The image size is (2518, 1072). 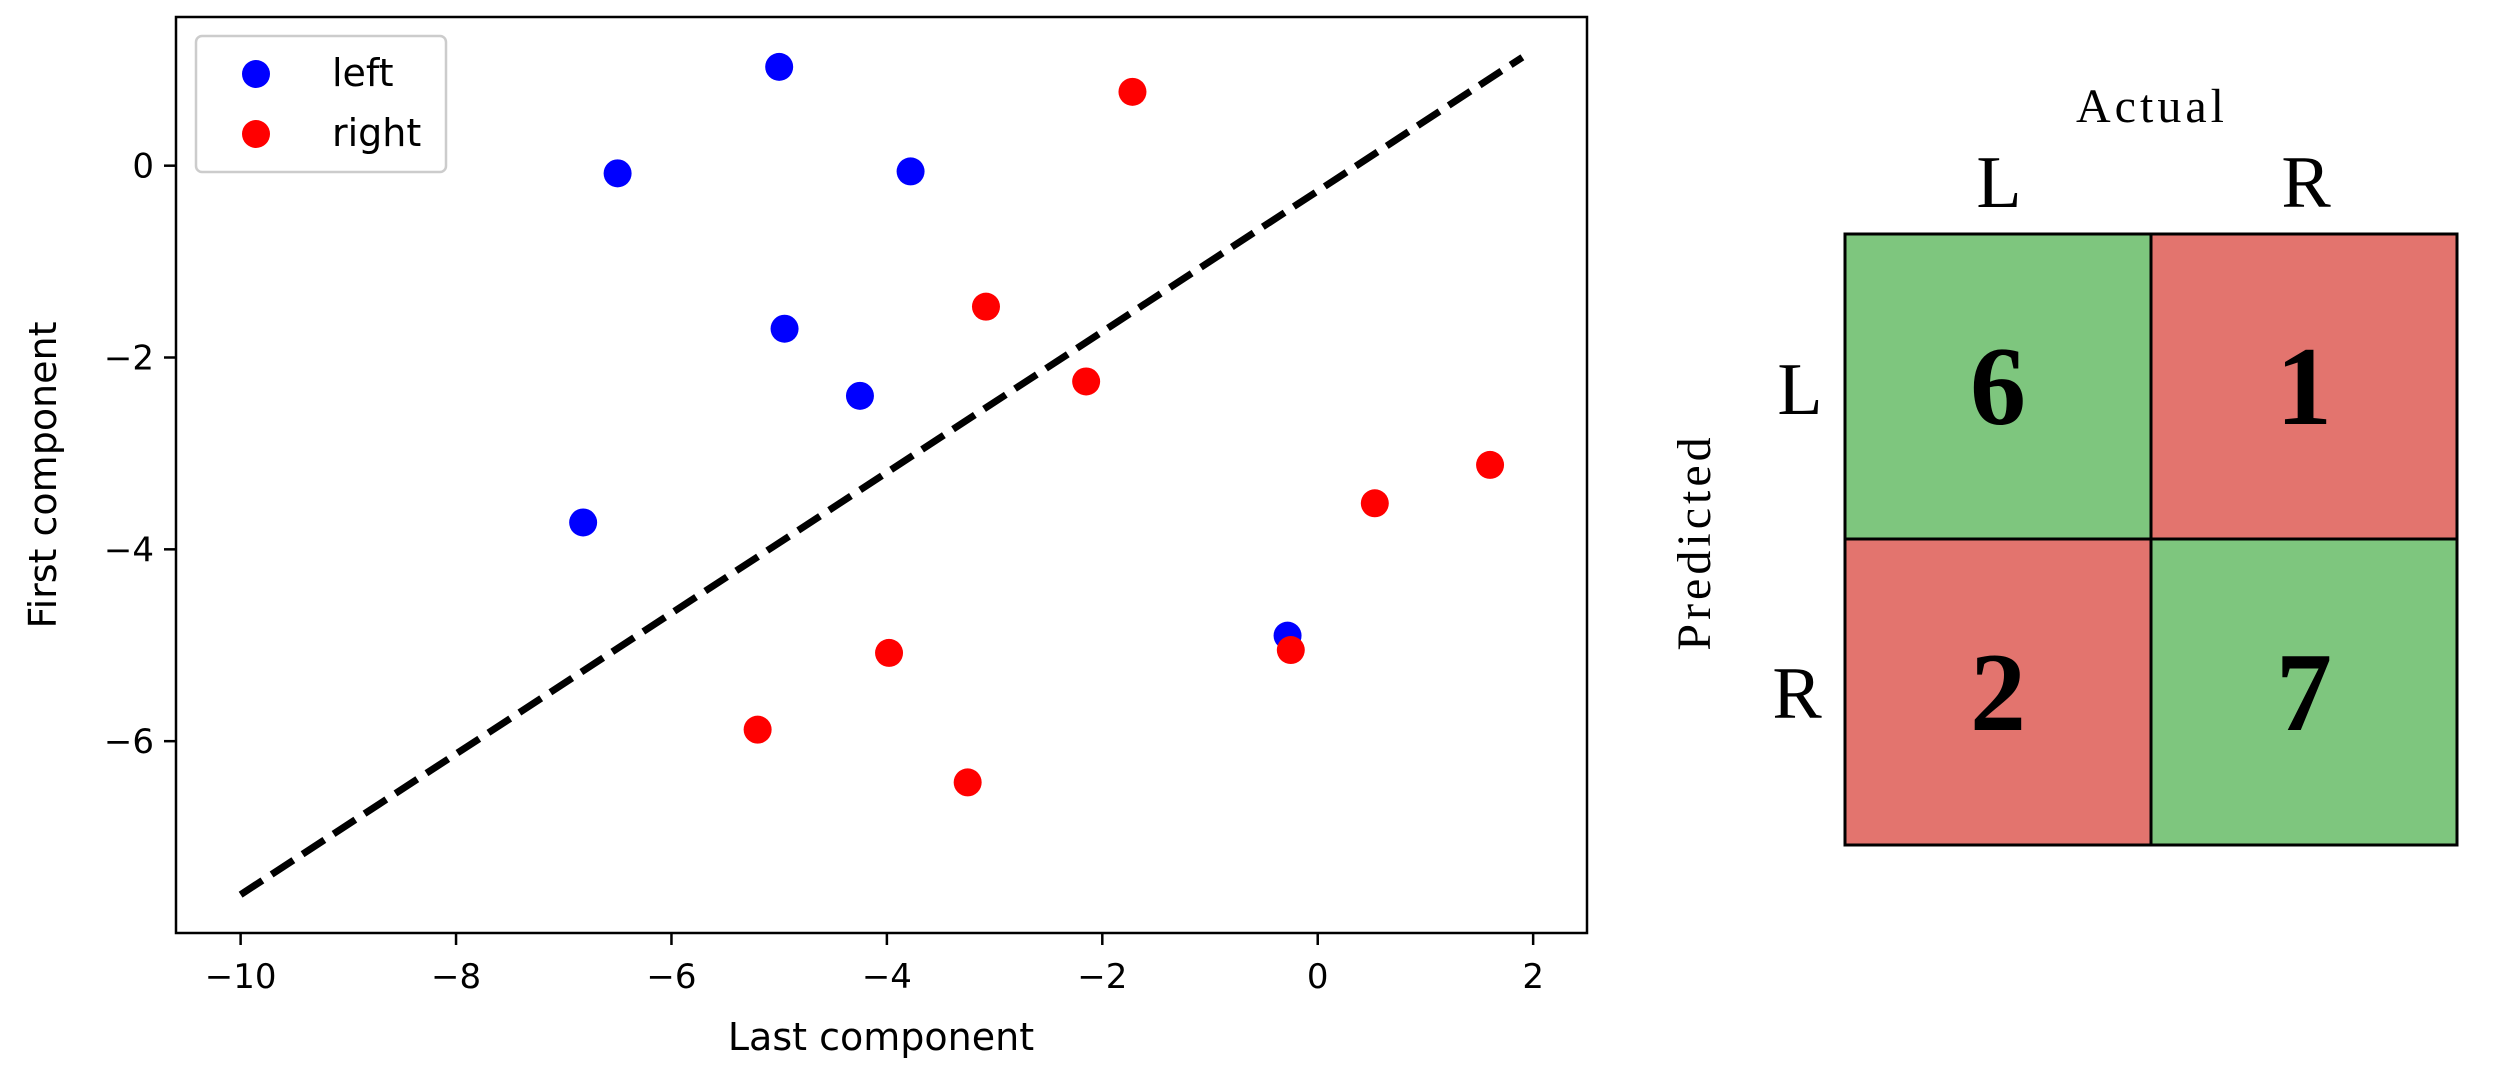 What do you see at coordinates (2306, 183) in the screenshot?
I see `matrix-column-label-r: R` at bounding box center [2306, 183].